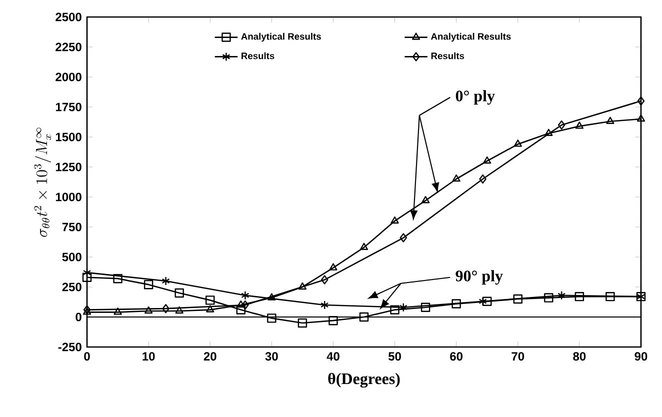  Describe the element at coordinates (333, 356) in the screenshot. I see `x-tick-label: 40` at that location.